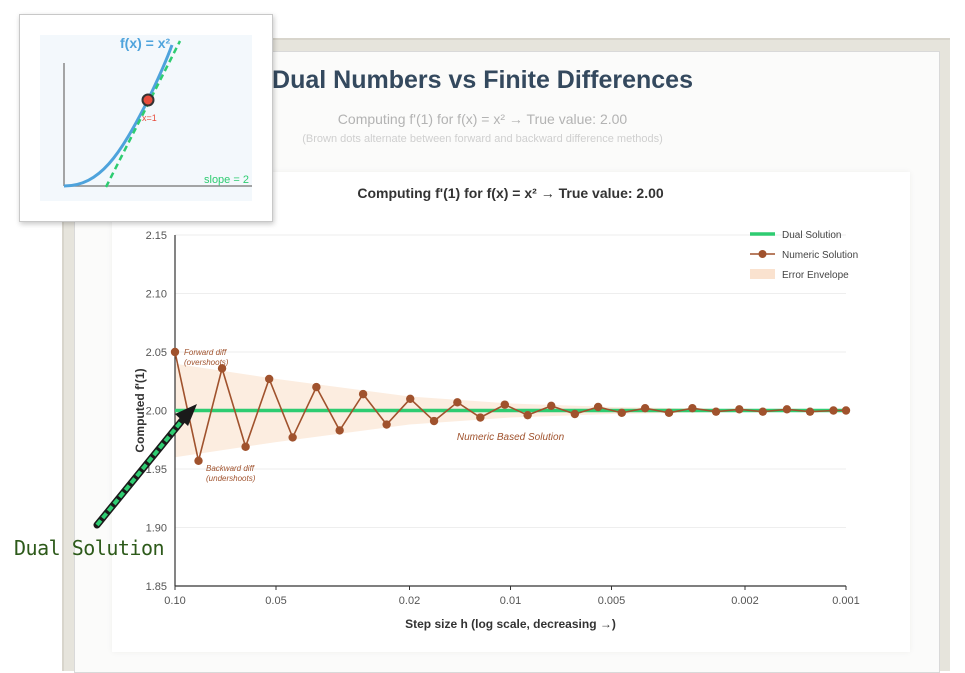  I want to click on legend-envelope-label: Error Envelope, so click(815, 275).